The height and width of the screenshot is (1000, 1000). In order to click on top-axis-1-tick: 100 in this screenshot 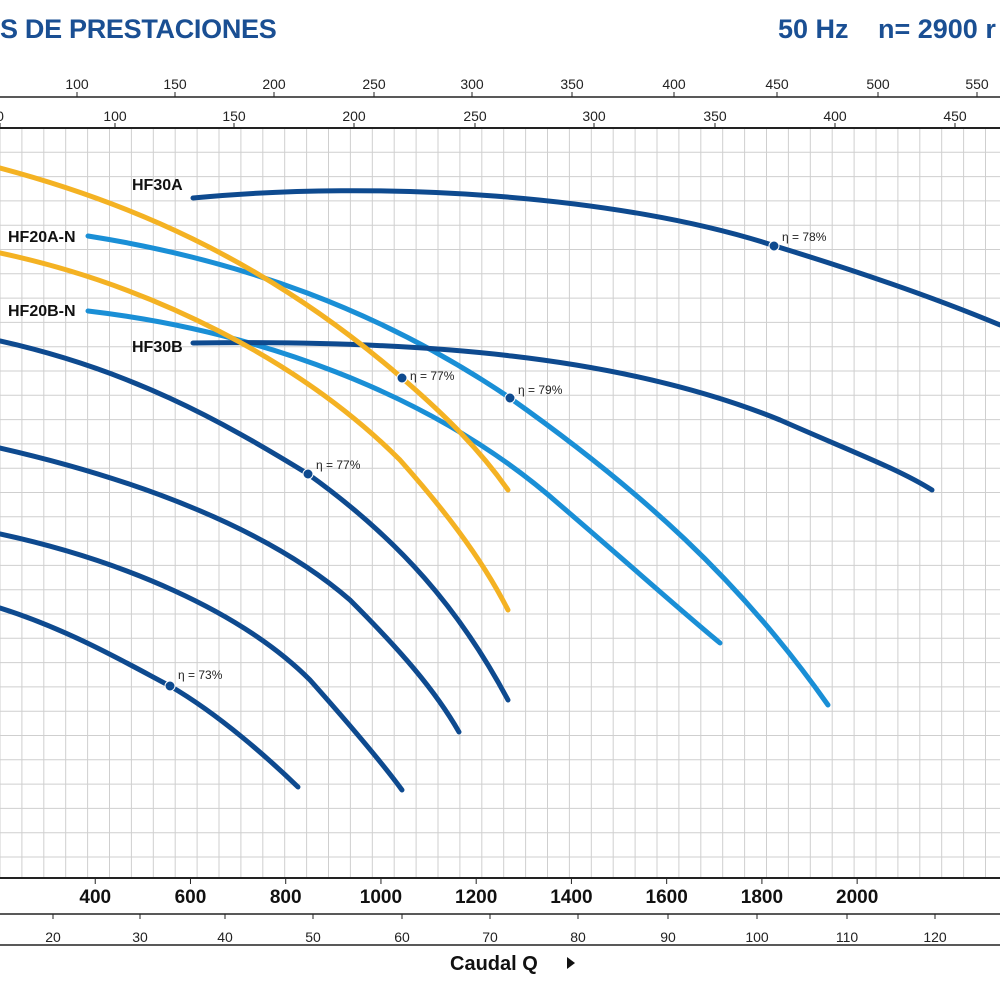, I will do `click(77, 84)`.